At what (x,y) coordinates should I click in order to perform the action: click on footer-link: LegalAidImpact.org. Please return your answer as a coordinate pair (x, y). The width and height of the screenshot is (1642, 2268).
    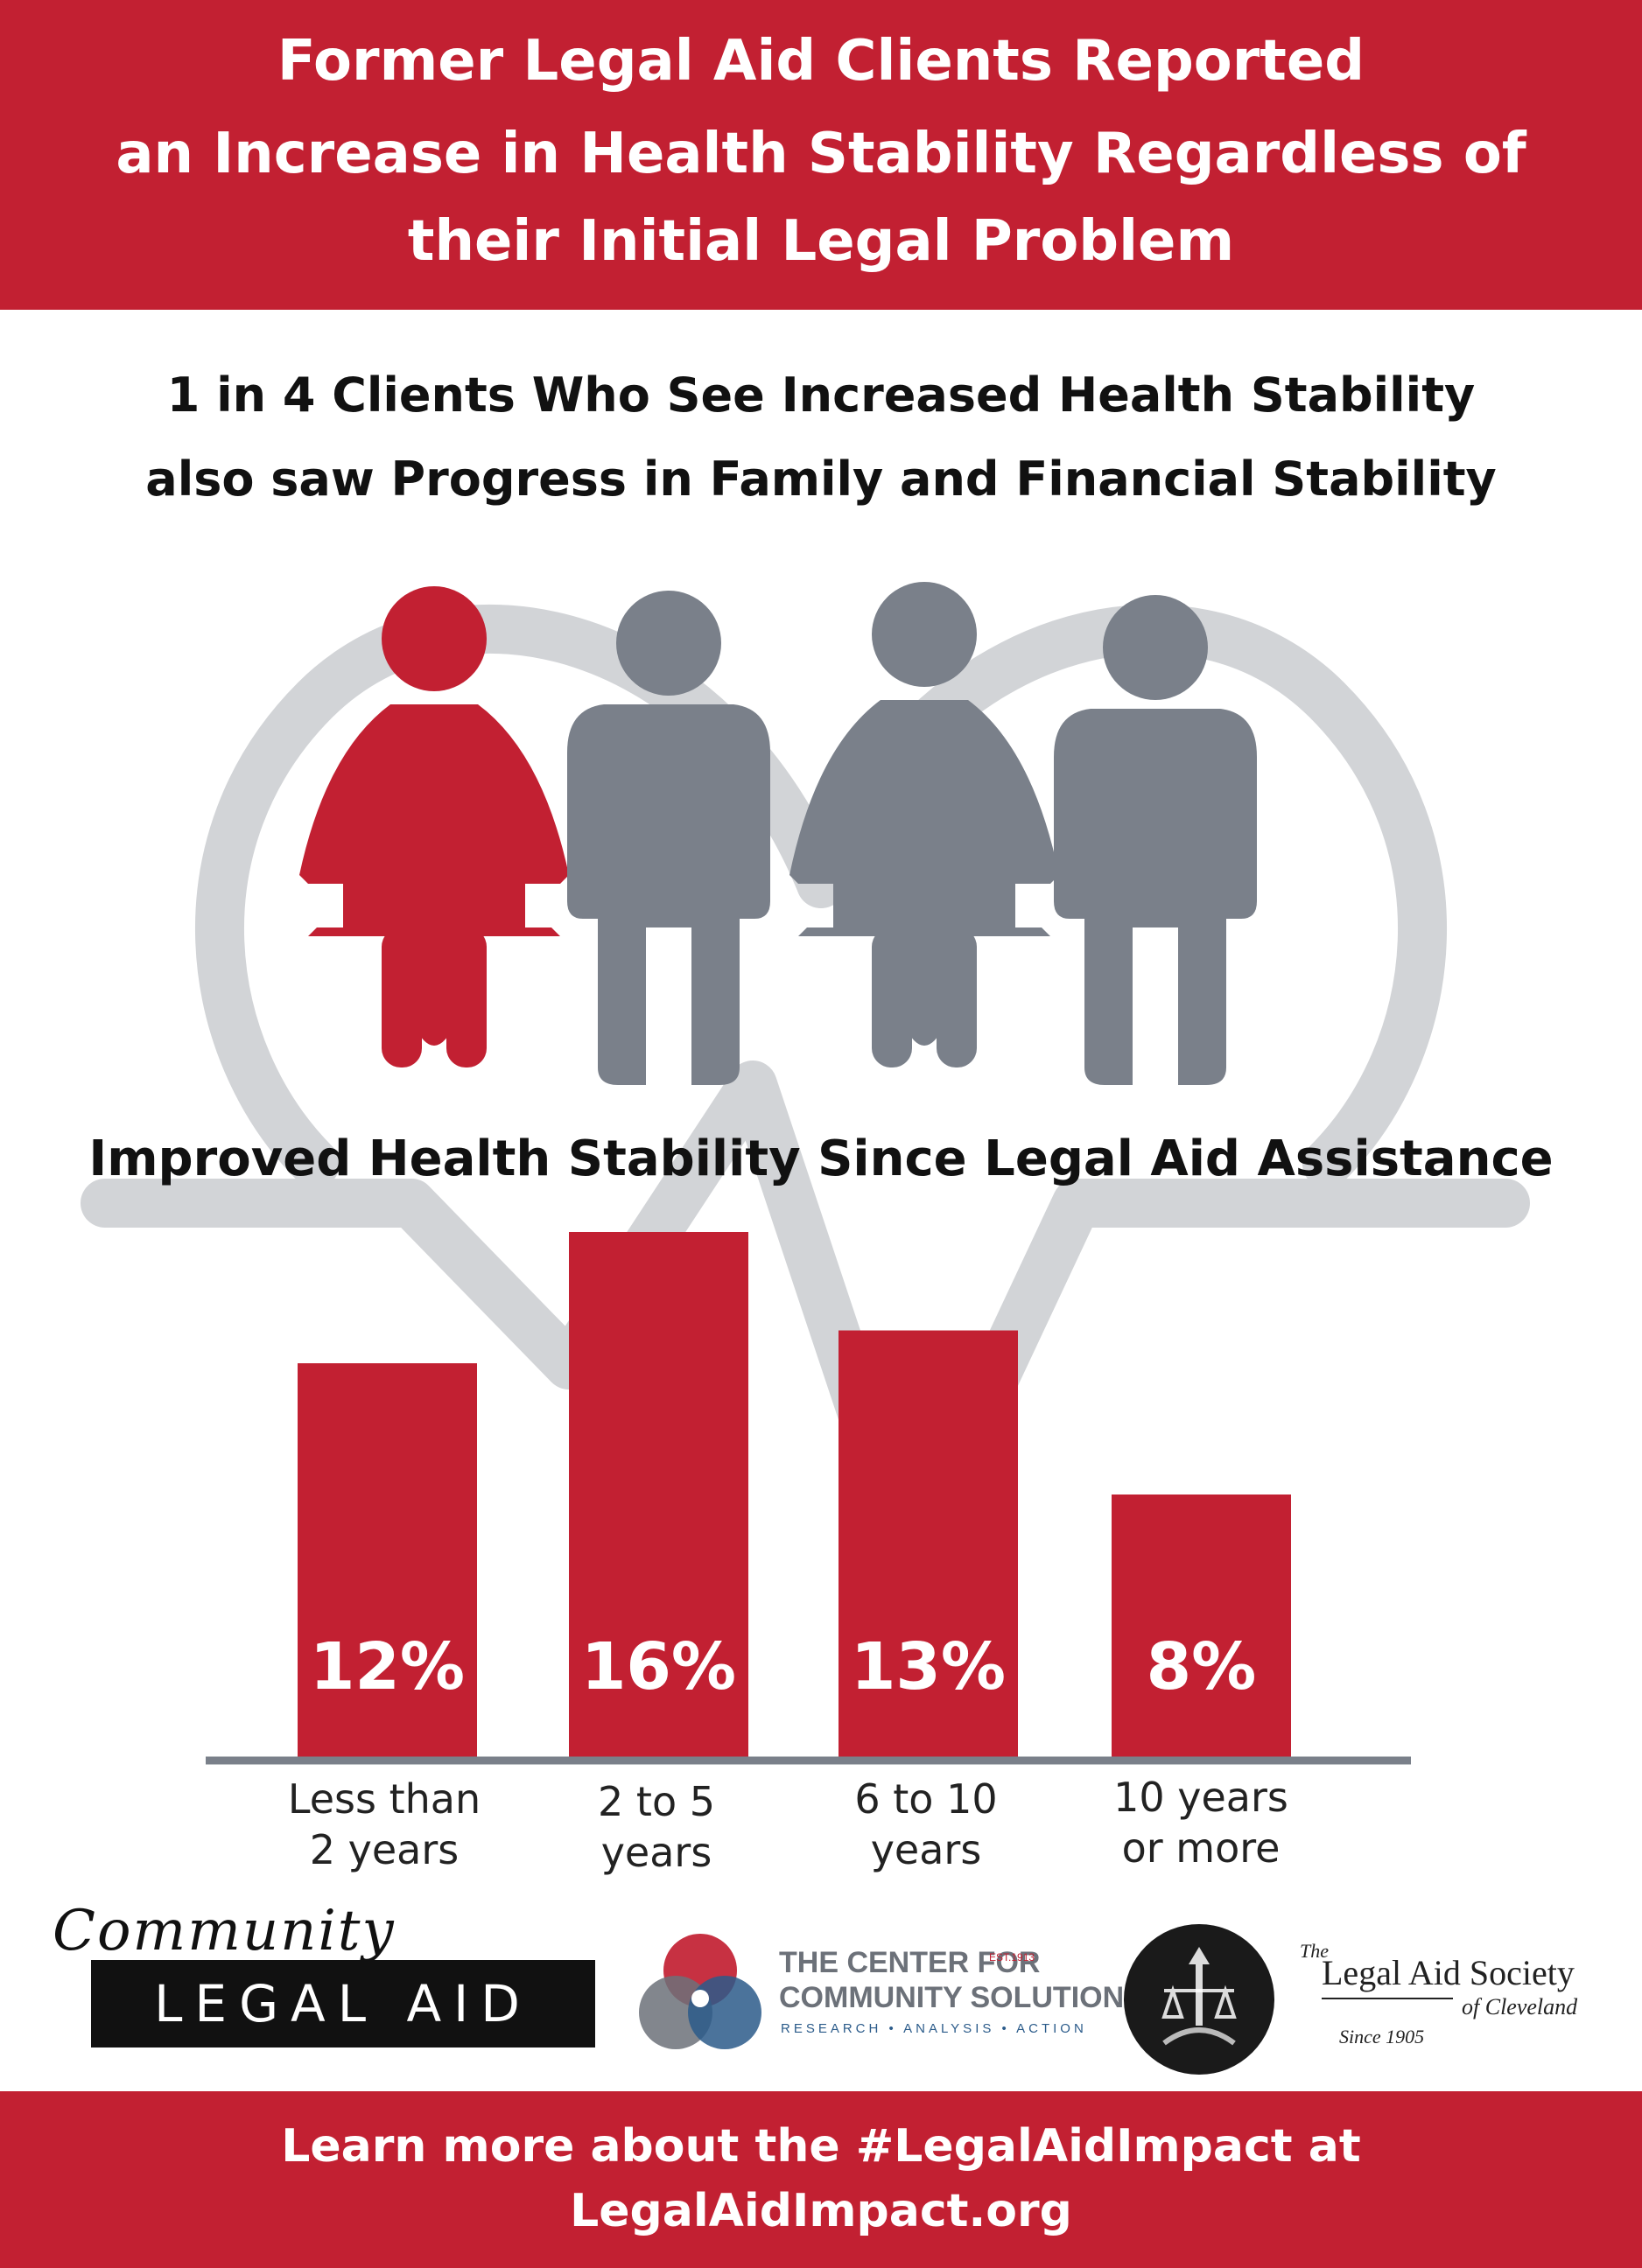
    Looking at the image, I should click on (821, 2211).